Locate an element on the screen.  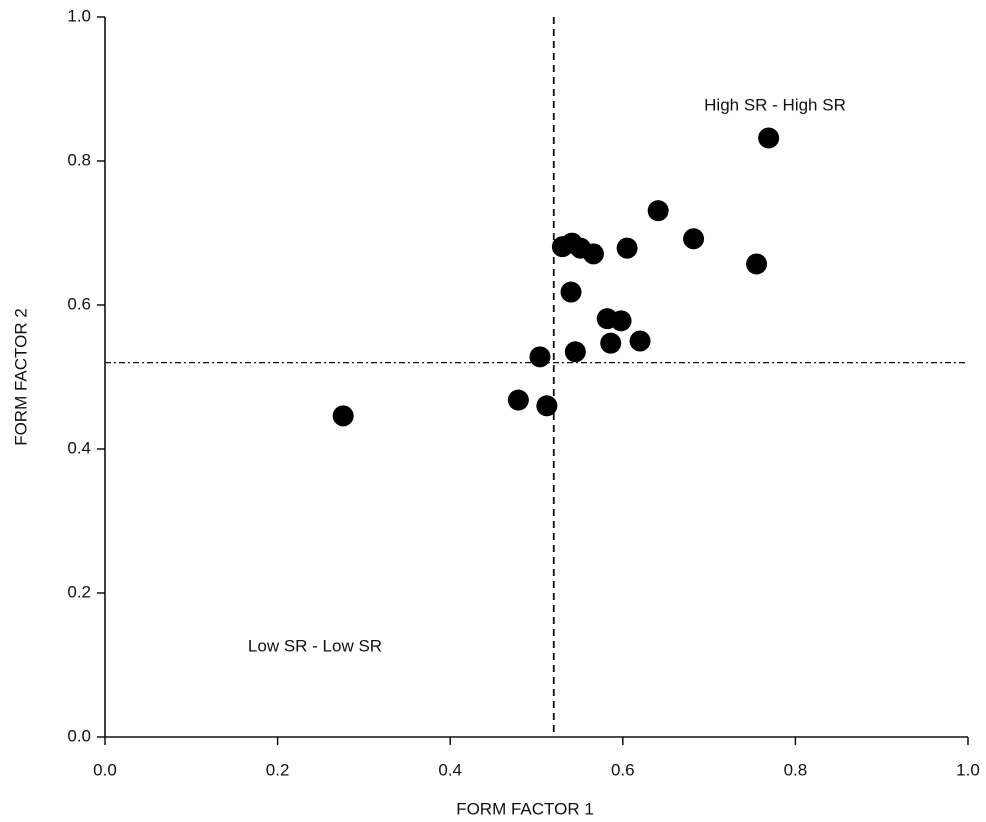
x-tick-label: 0.6 is located at coordinates (623, 769).